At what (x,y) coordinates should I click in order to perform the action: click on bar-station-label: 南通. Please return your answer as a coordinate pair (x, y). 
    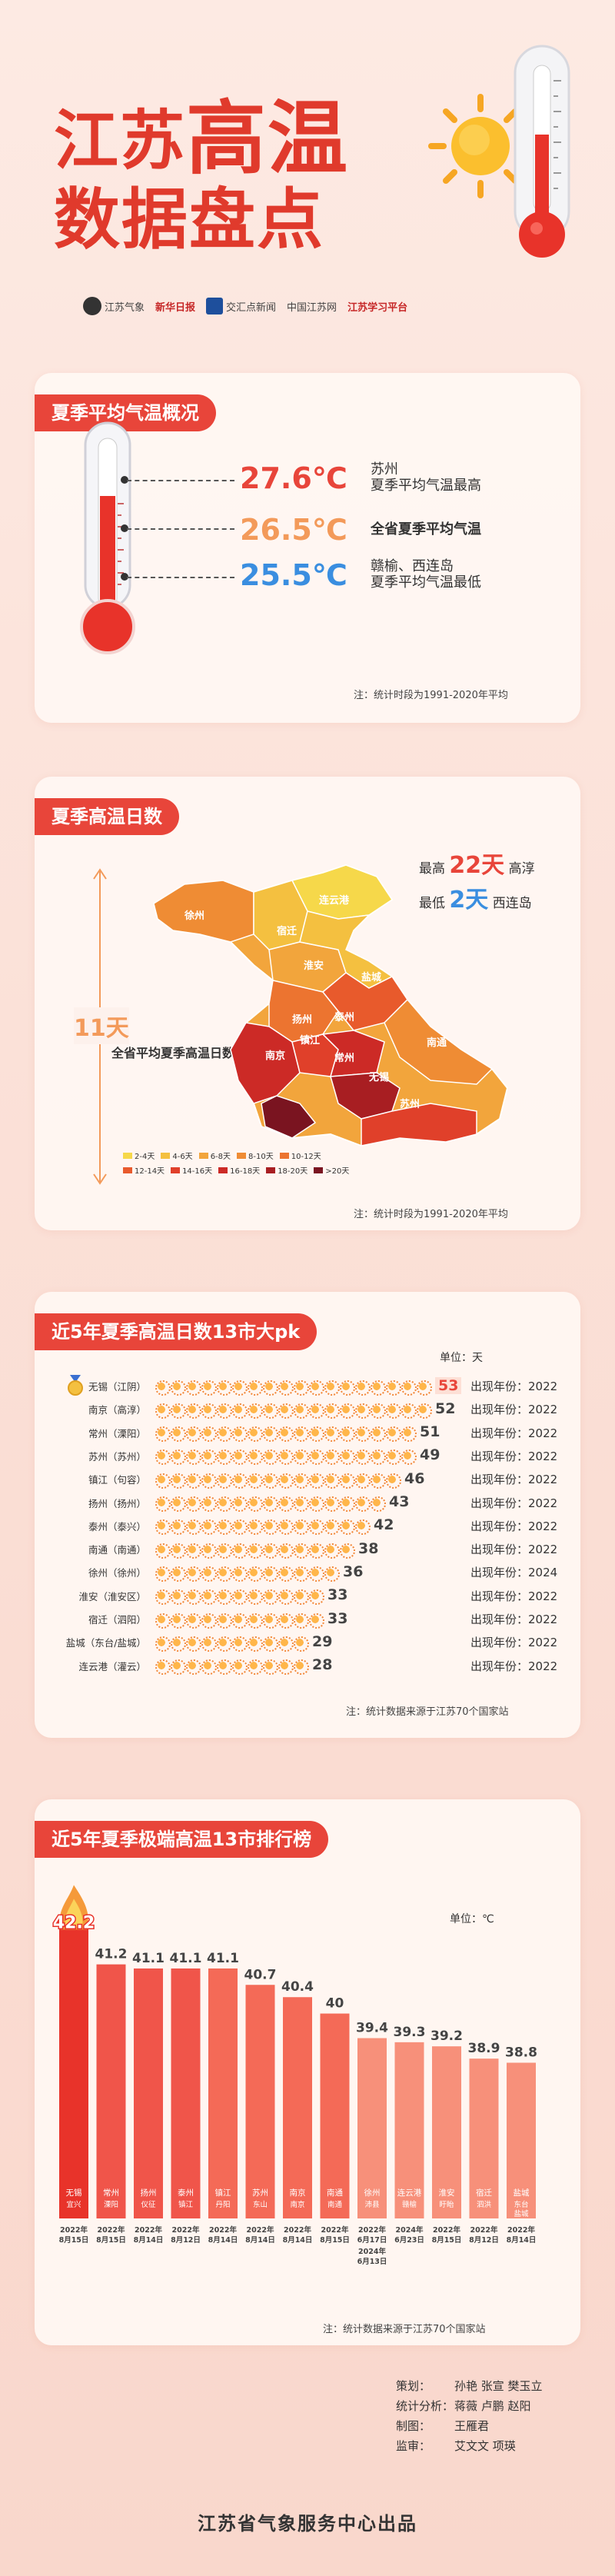
    Looking at the image, I should click on (335, 2204).